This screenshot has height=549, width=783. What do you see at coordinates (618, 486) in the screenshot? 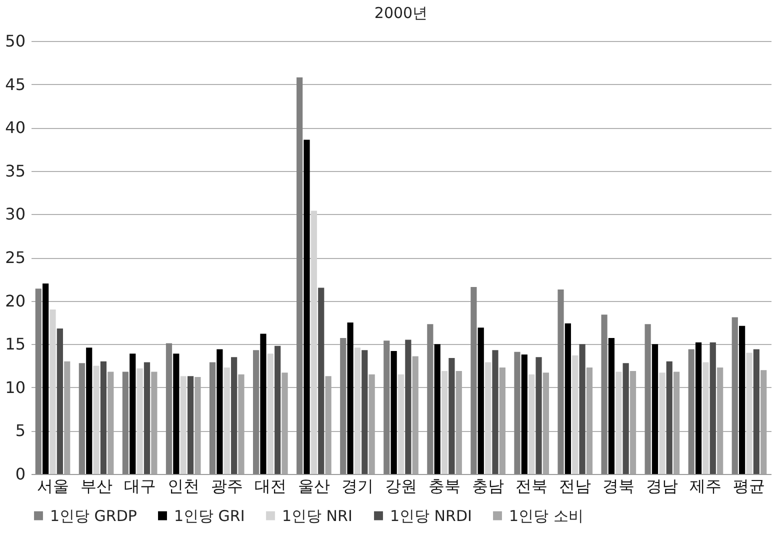
I see `x-tick-label: 경북` at bounding box center [618, 486].